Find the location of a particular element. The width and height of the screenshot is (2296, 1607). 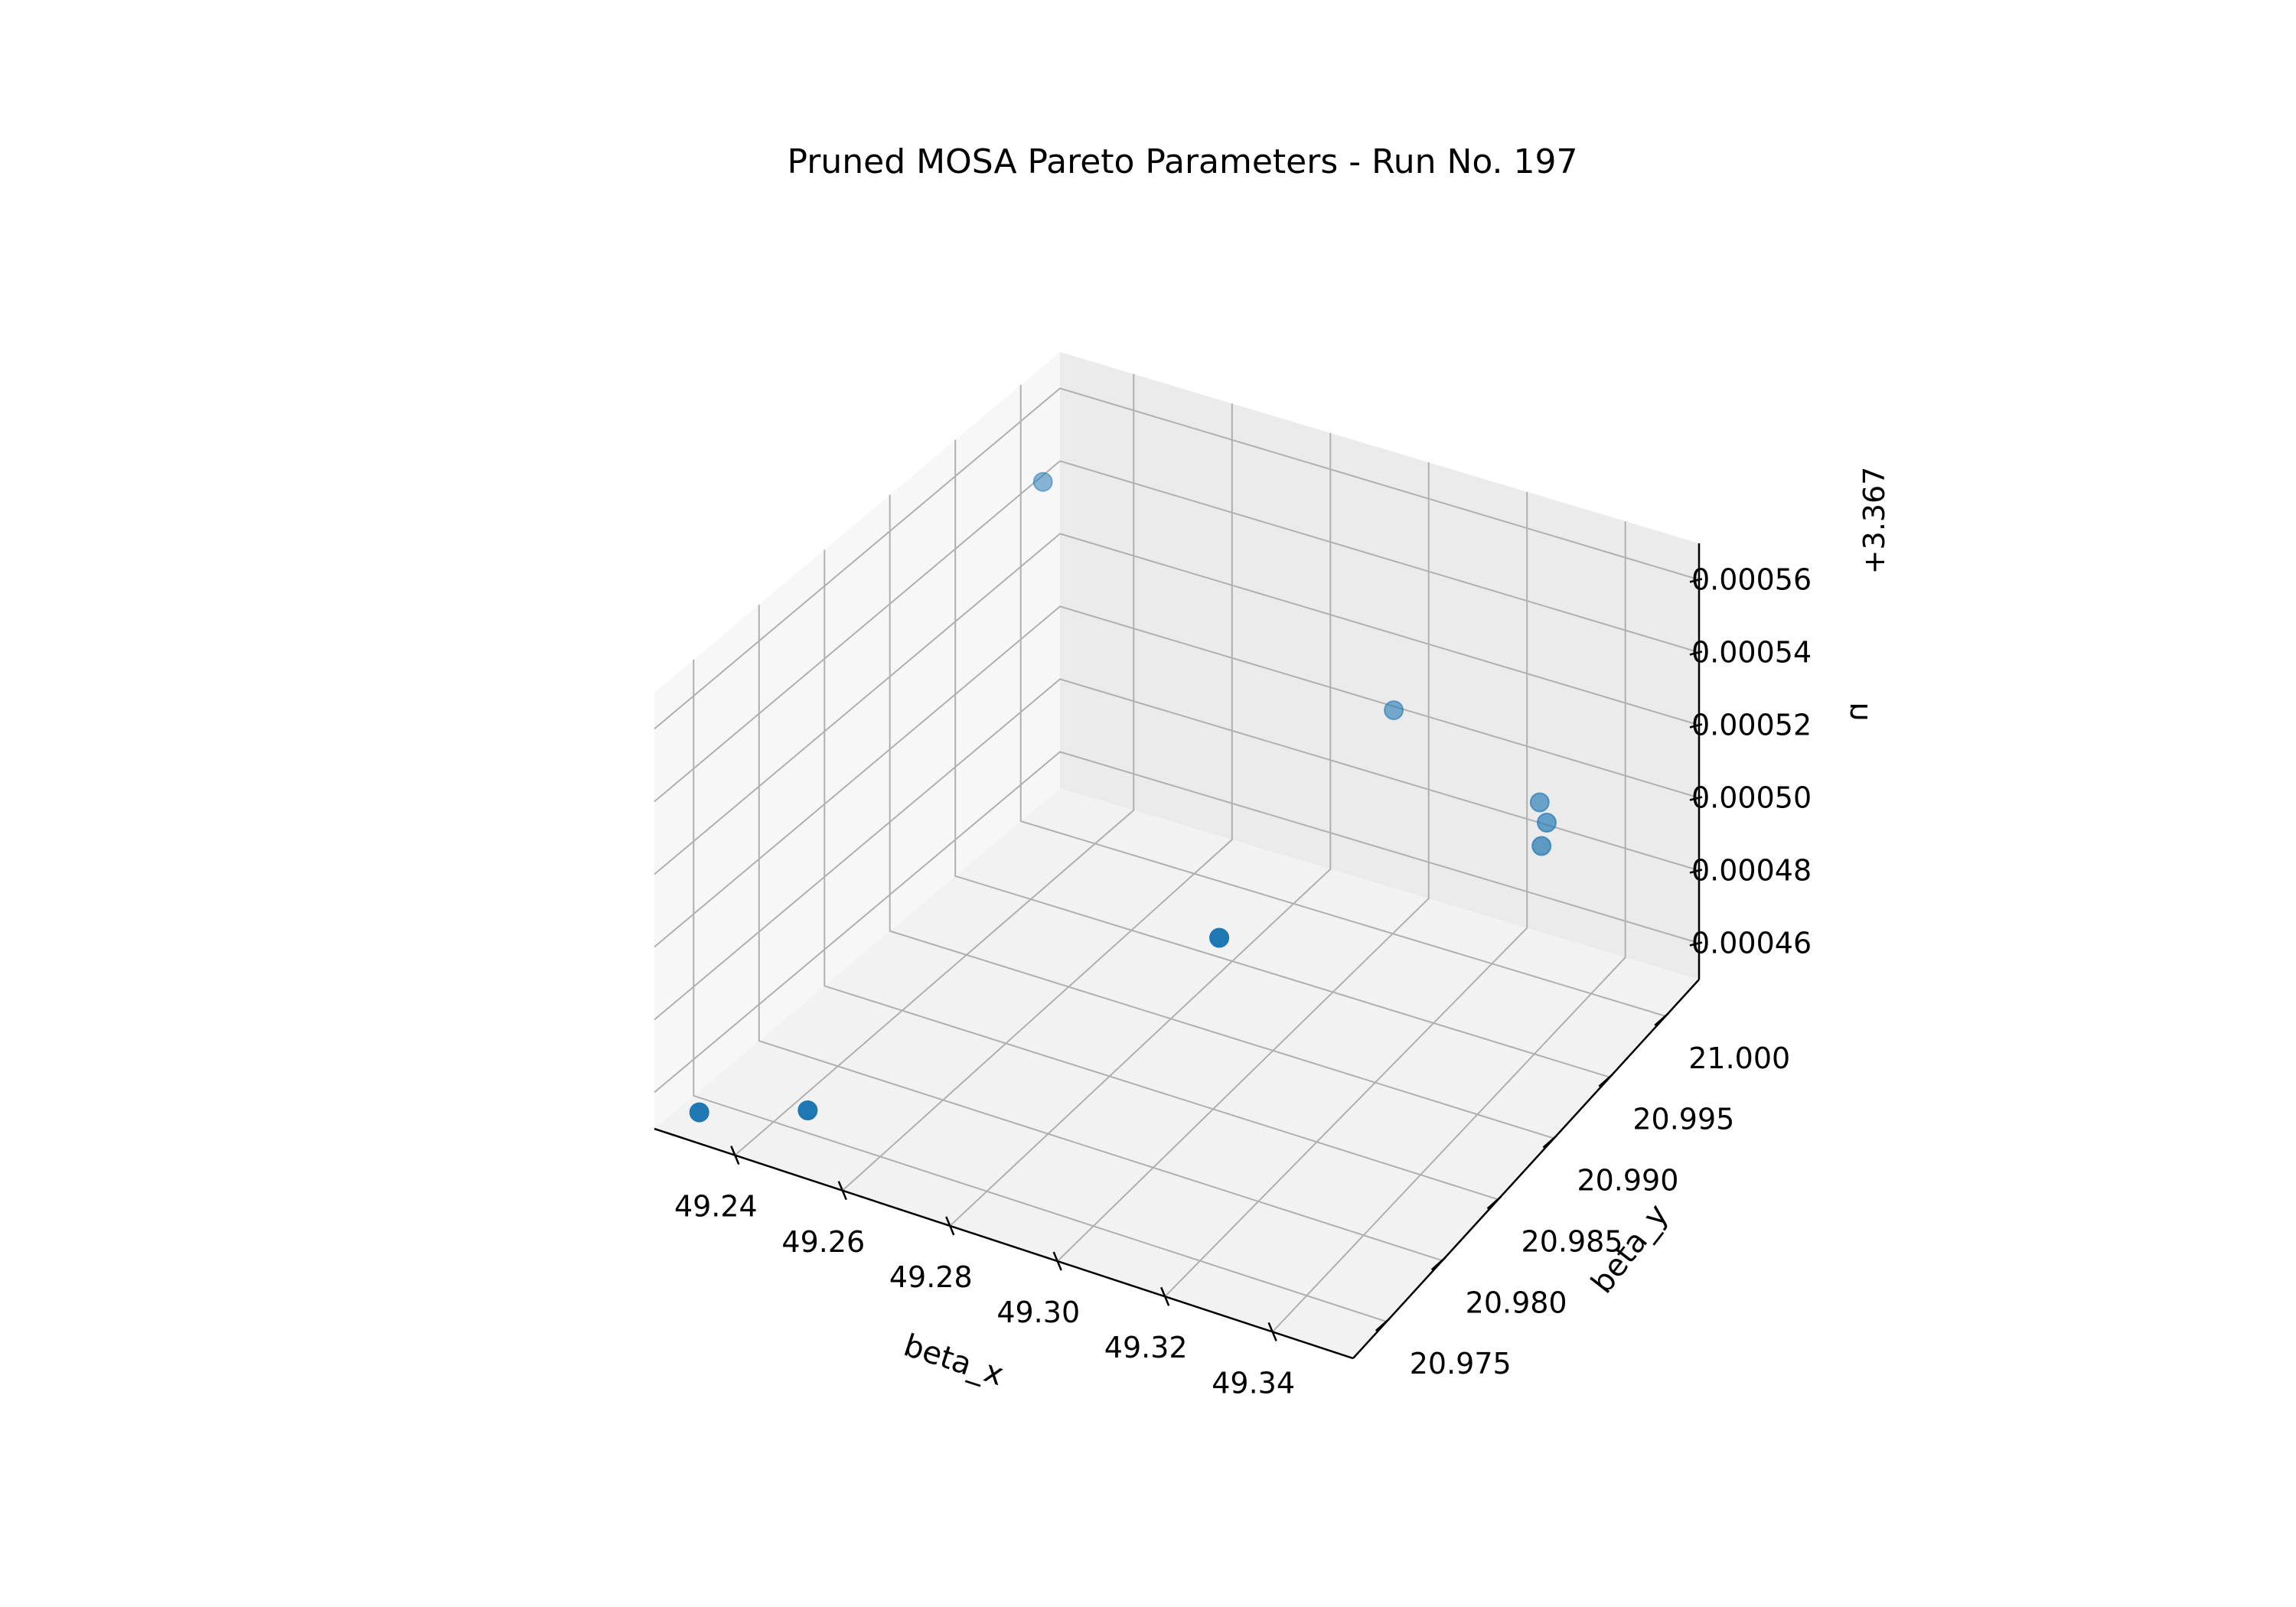

z-tick-label: 0.00048 is located at coordinates (1751, 871).